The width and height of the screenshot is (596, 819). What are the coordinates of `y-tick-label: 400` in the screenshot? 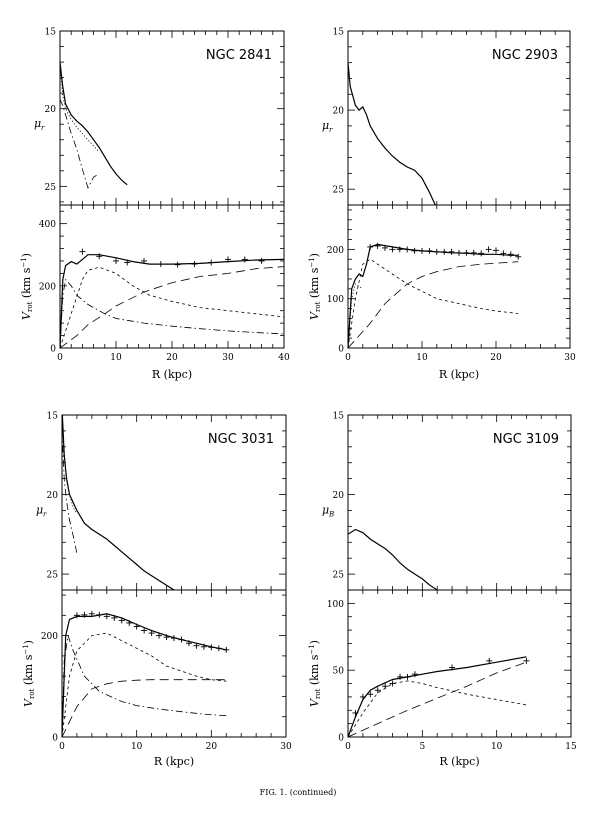 It's located at (47, 225).